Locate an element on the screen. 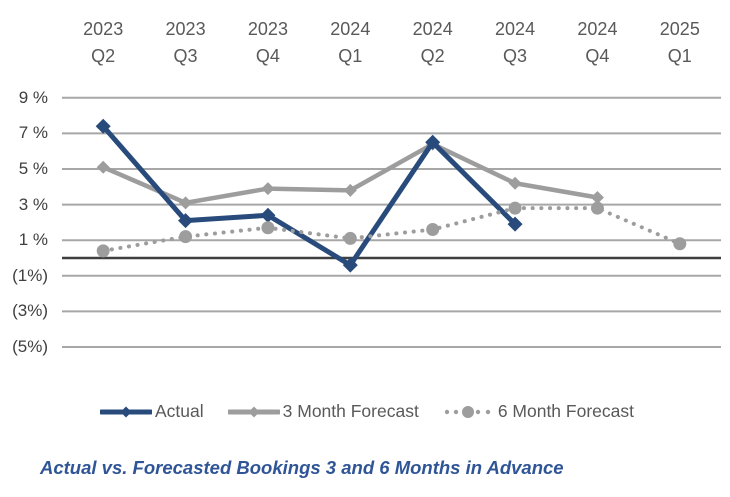  x-label: 2024 Q1 is located at coordinates (350, 42).